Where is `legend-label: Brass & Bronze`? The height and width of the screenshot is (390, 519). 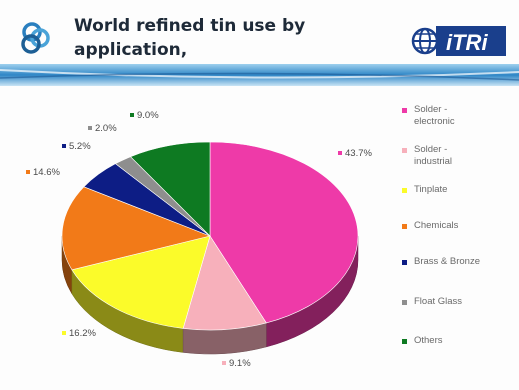
legend-label: Brass & Bronze is located at coordinates (447, 261).